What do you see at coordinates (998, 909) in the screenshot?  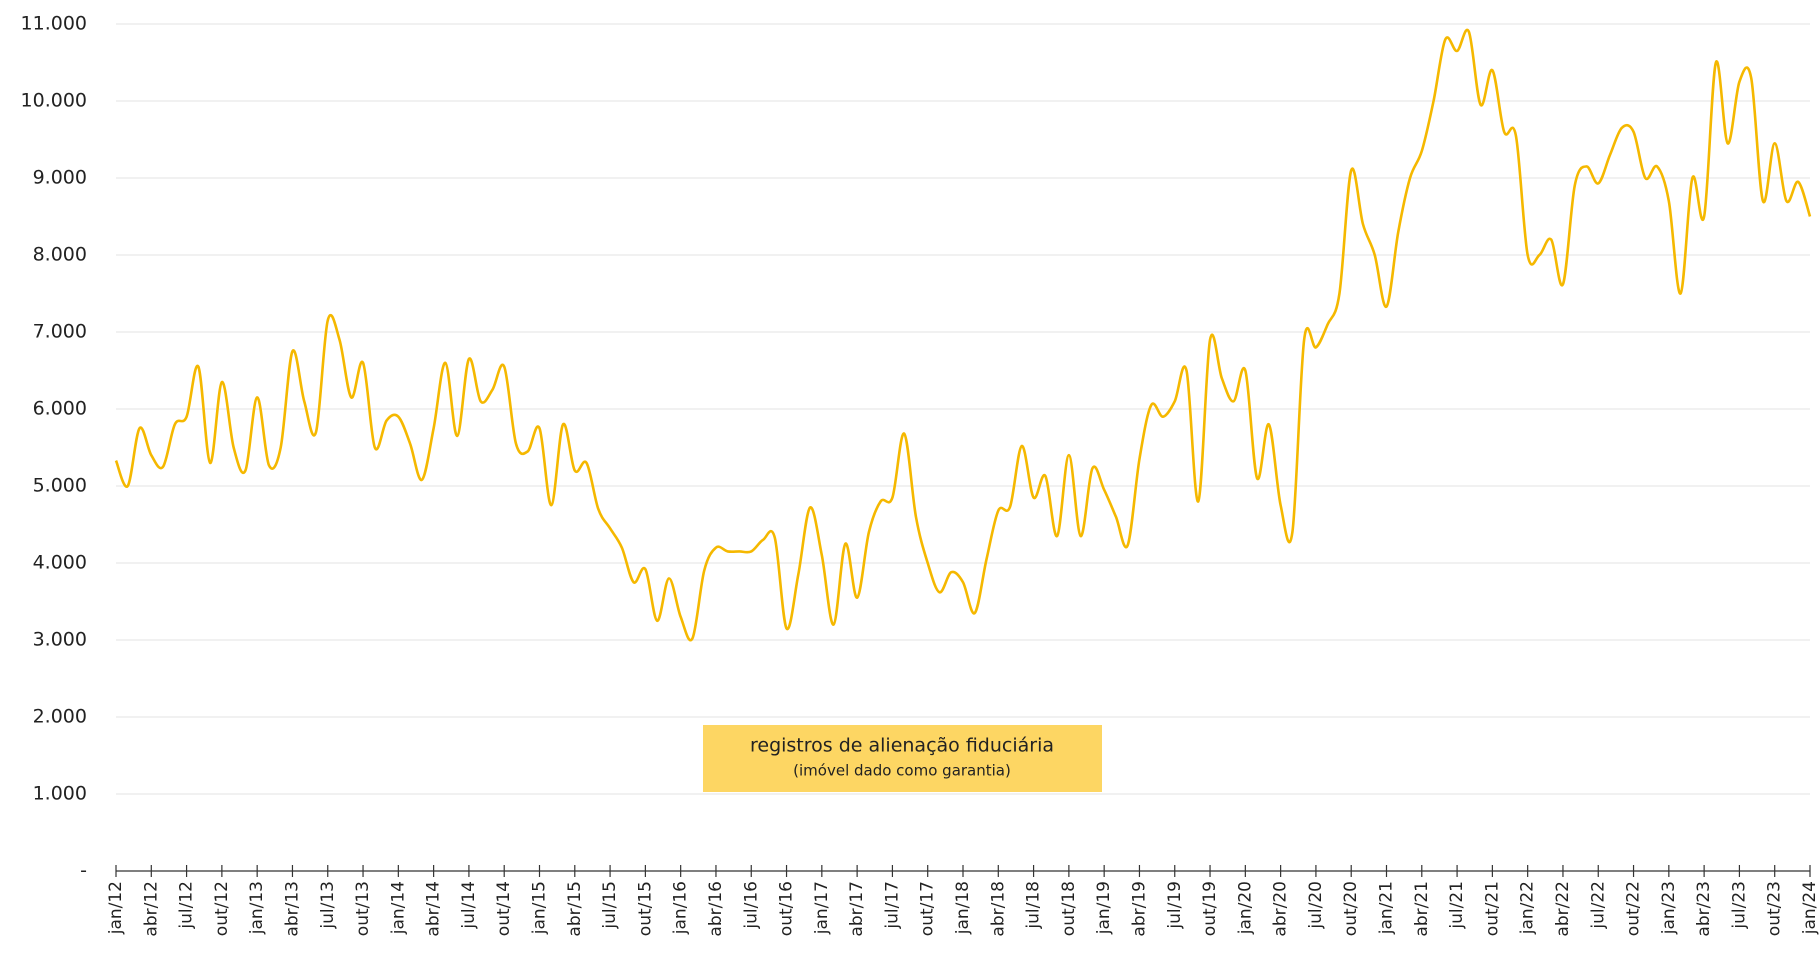 I see `x-tick-label: abr/18` at bounding box center [998, 909].